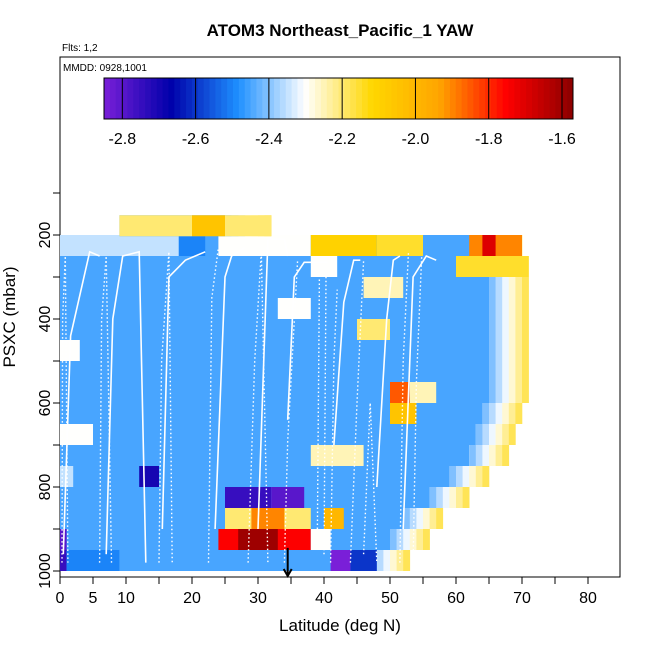 This screenshot has width=650, height=650. I want to click on dates-label: MMDD: 0928,1001, so click(105, 68).